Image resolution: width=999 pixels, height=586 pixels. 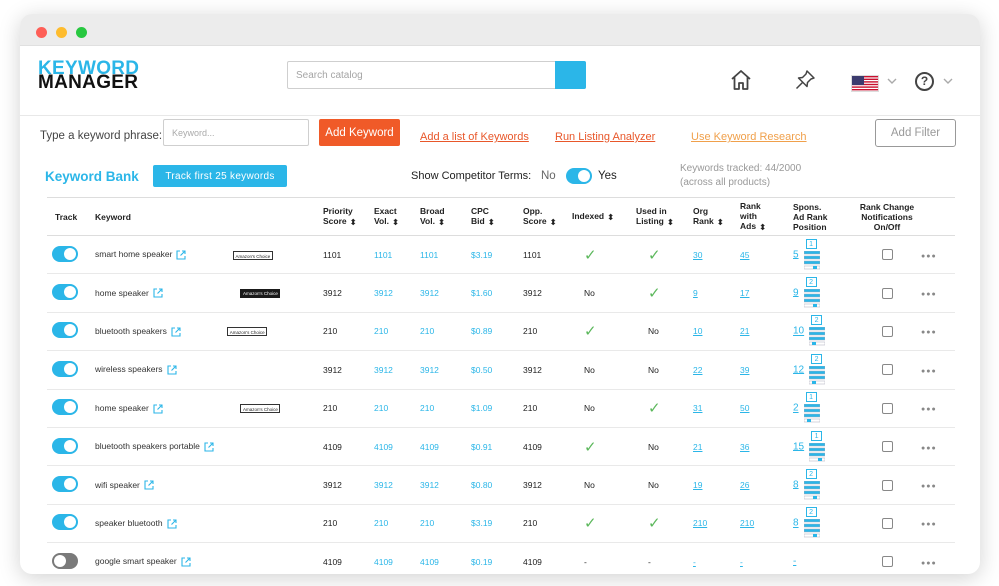 I want to click on rank-with-ads-link: 26, so click(x=745, y=485).